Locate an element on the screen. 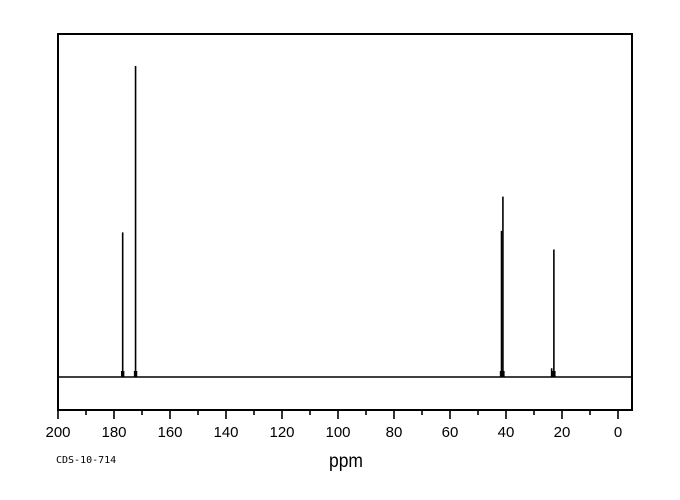 The image size is (680, 500). x-tick-label: 200 is located at coordinates (58, 432).